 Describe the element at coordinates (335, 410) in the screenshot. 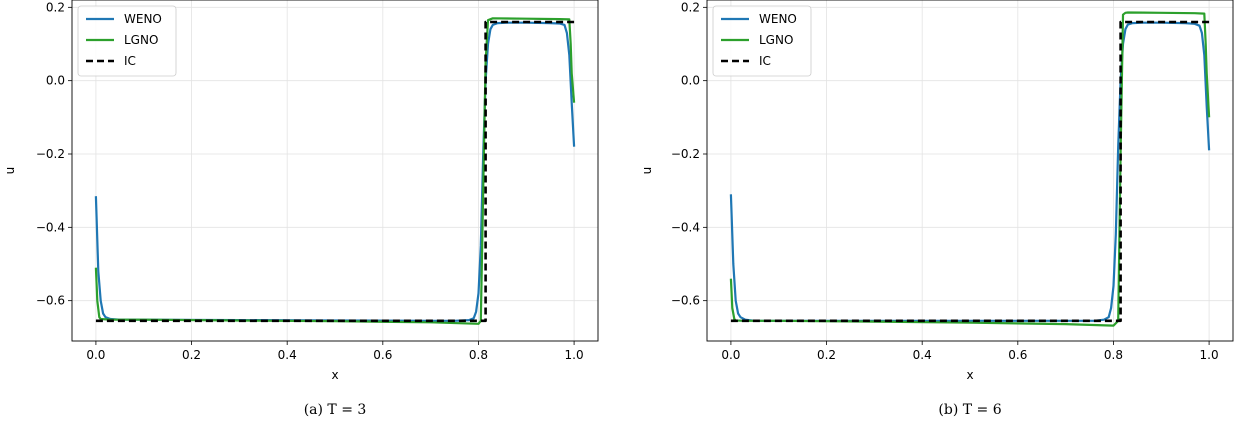

I see `panel-caption: (a) T = 3` at that location.